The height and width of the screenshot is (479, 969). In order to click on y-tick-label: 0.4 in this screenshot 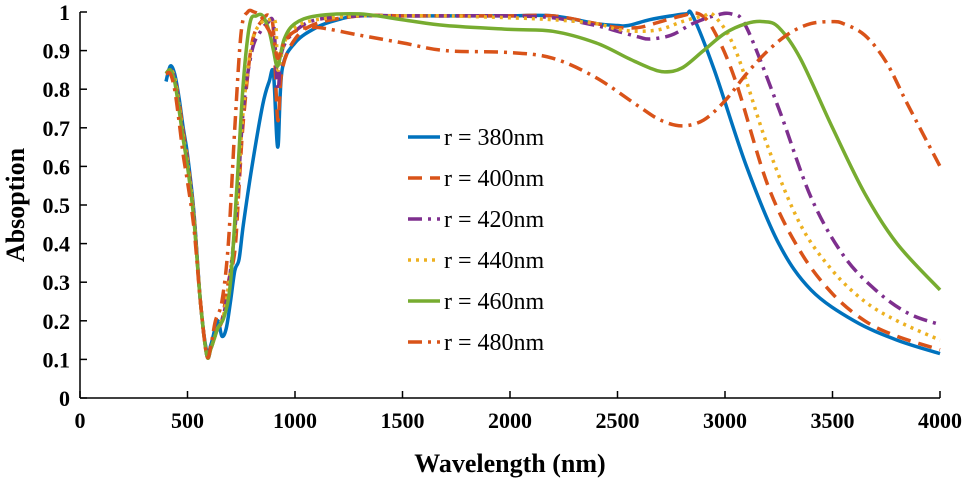, I will do `click(57, 244)`.